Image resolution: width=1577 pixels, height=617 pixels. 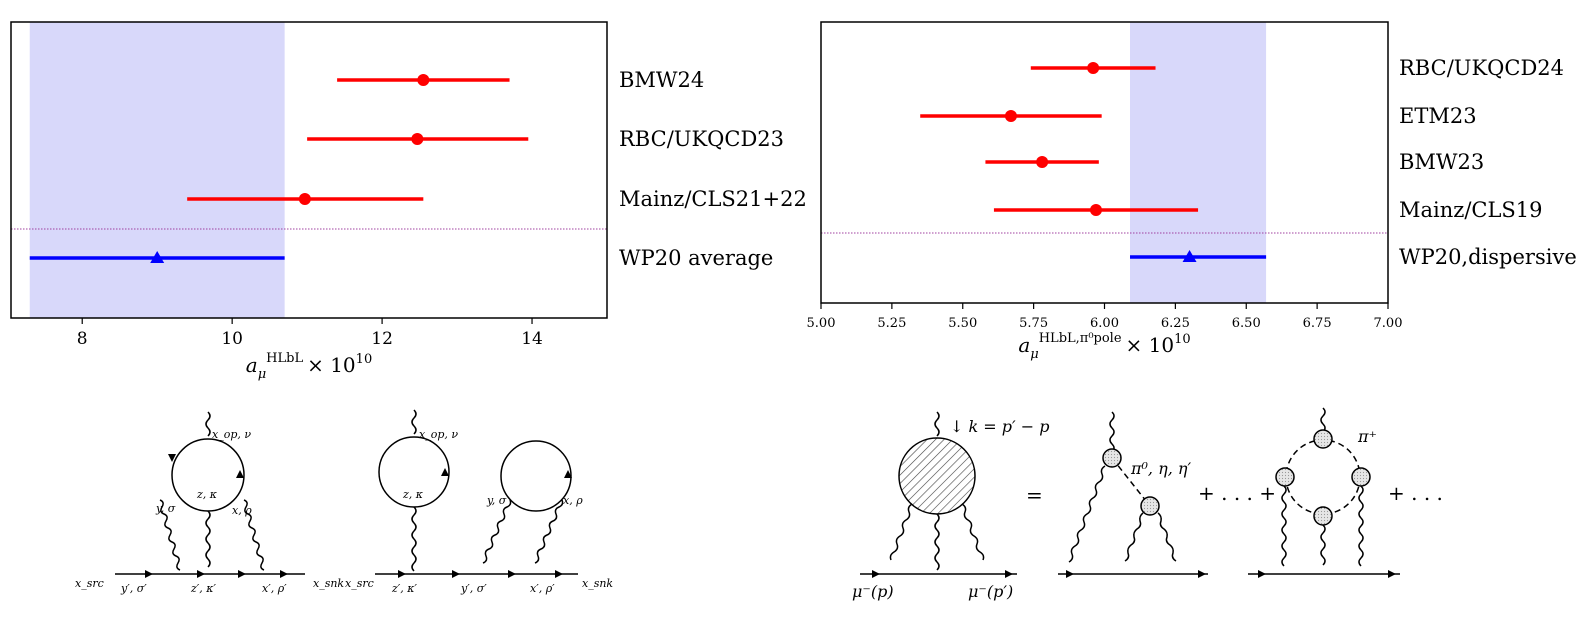 What do you see at coordinates (1488, 257) in the screenshot?
I see `legend-label: WP20,dispersive` at bounding box center [1488, 257].